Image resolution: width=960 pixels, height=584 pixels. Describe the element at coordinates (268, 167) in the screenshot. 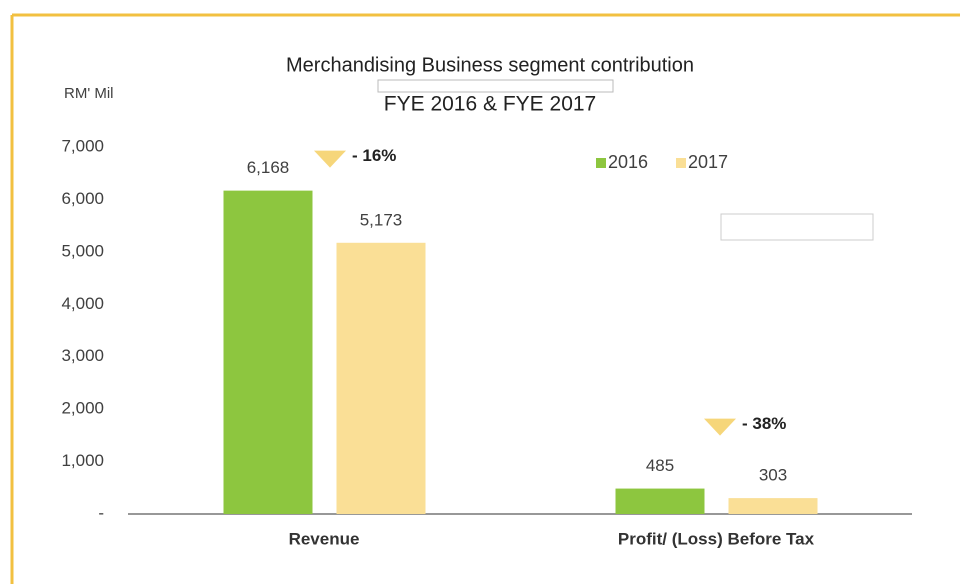

I see `data-label: 6,168` at that location.